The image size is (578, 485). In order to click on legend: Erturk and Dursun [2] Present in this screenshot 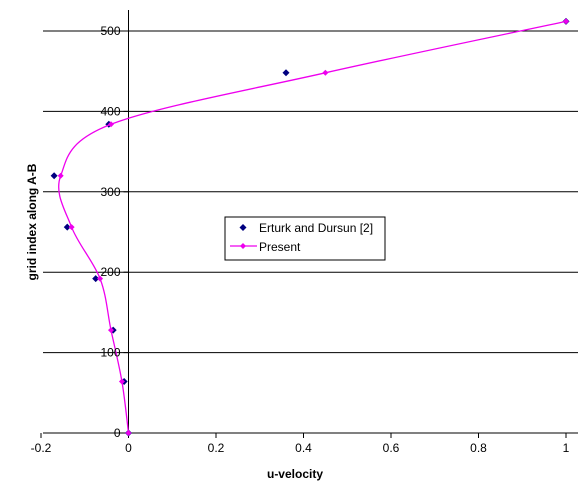, I will do `click(305, 238)`.